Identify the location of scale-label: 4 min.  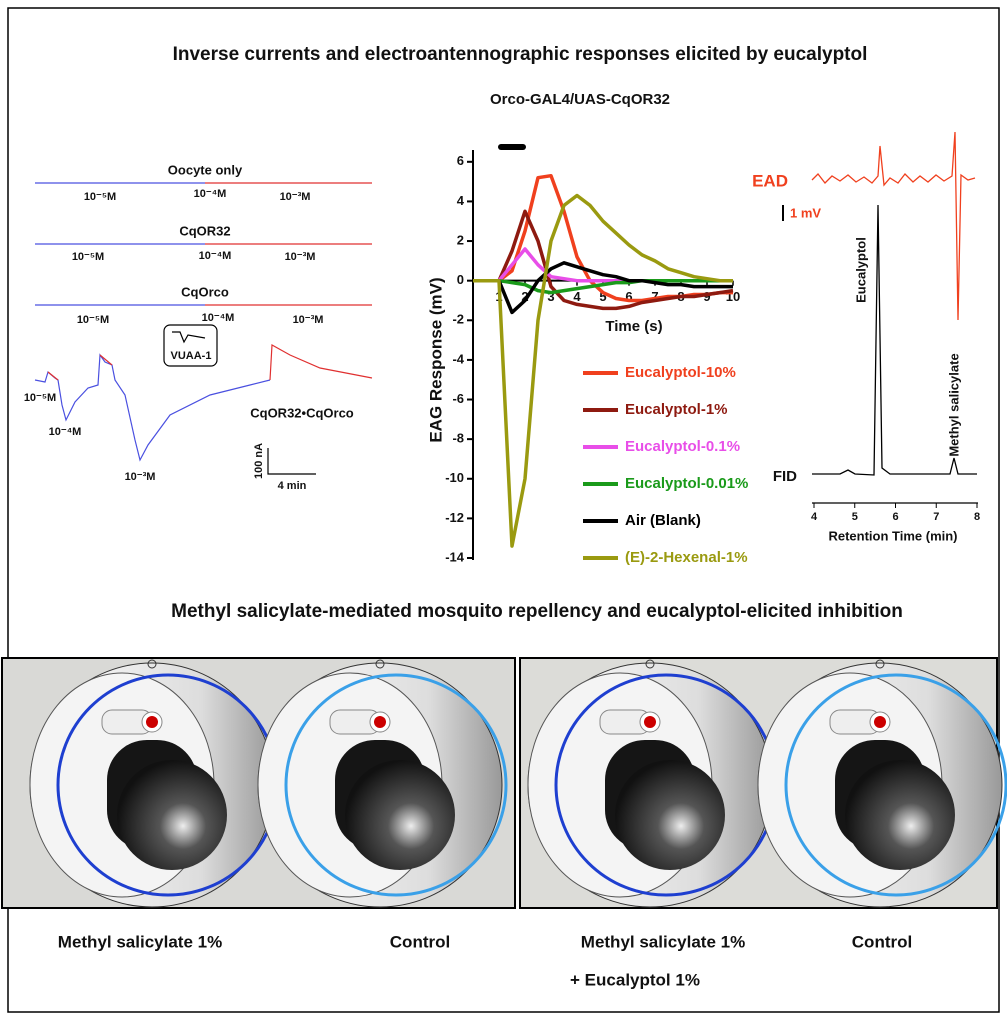
(292, 486).